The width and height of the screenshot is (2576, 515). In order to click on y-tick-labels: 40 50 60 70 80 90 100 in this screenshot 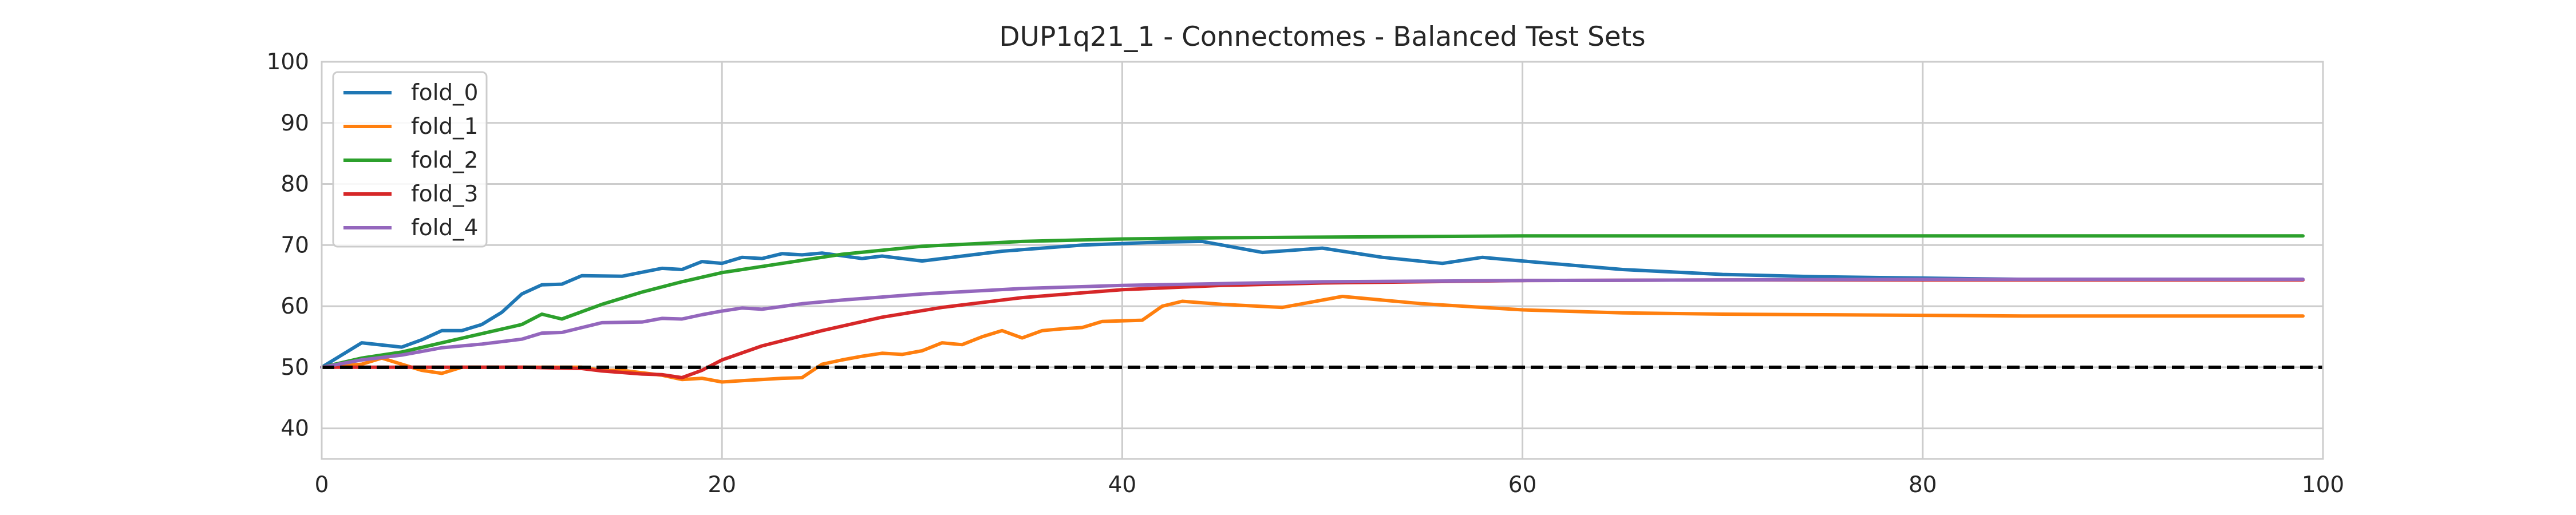, I will do `click(288, 245)`.